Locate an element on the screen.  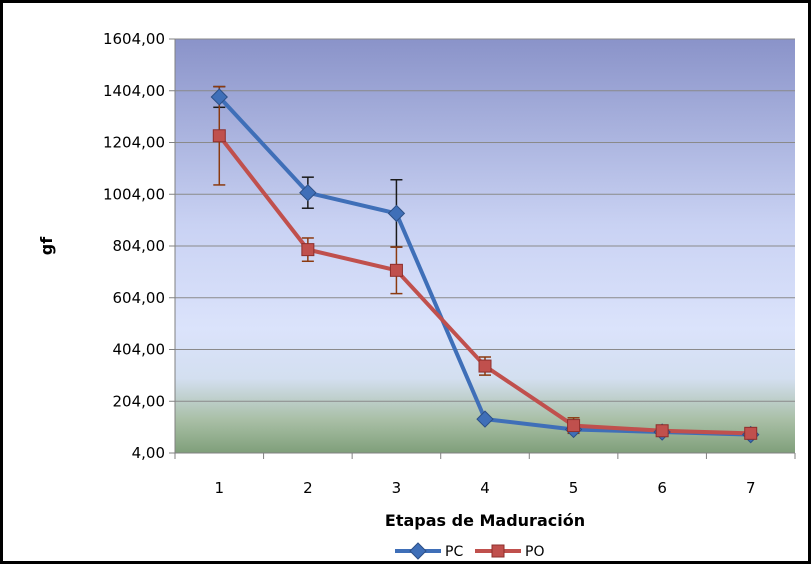
x-tick-labels: 1 2 3 4 5 6 7 is located at coordinates (485, 488).